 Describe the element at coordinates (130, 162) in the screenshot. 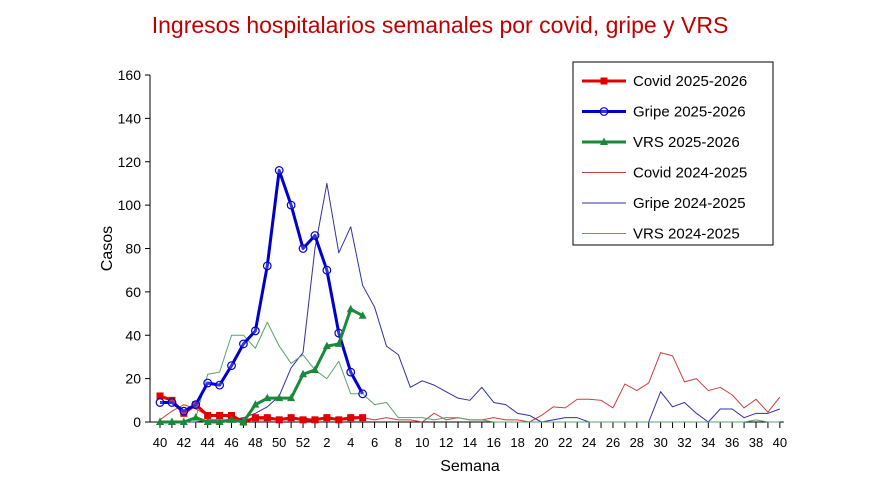

I see `y-tick-label: 120` at that location.